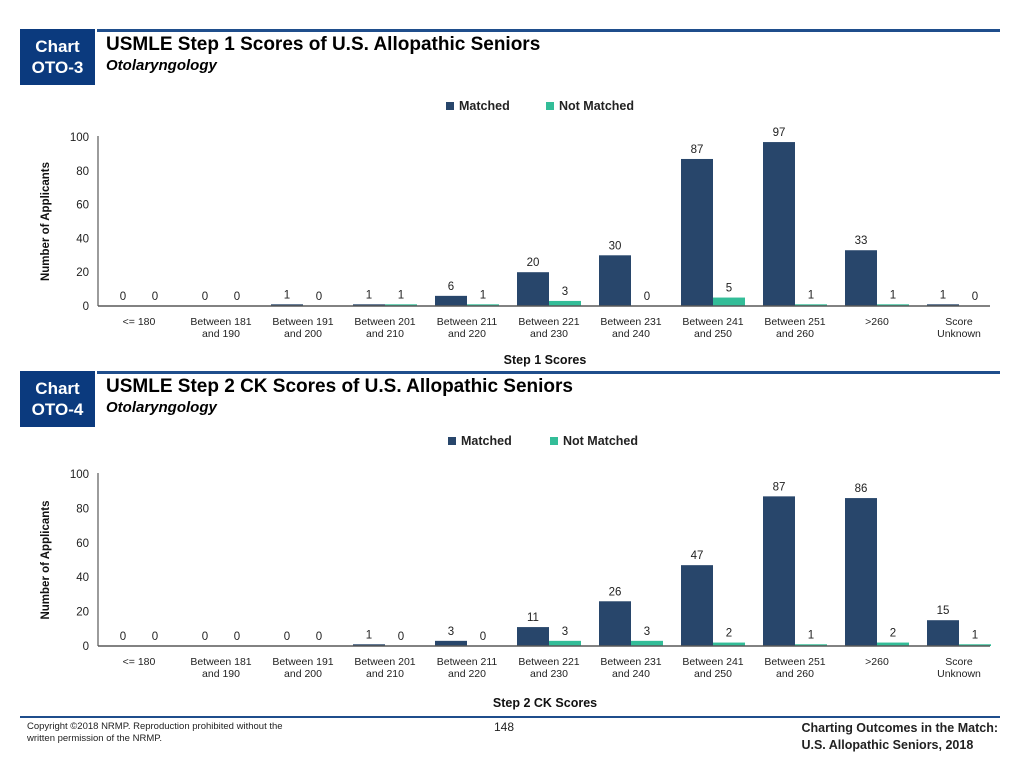 The image size is (1024, 780). Describe the element at coordinates (82, 509) in the screenshot. I see `y-tick-label: 80` at that location.